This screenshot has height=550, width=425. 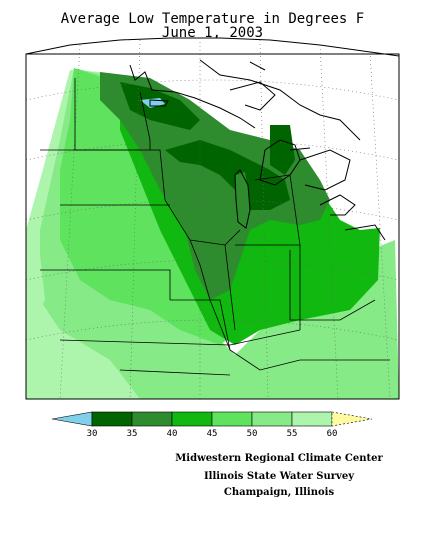 What do you see at coordinates (279, 476) in the screenshot?
I see `credit-survey: Illinois State Water Survey` at bounding box center [279, 476].